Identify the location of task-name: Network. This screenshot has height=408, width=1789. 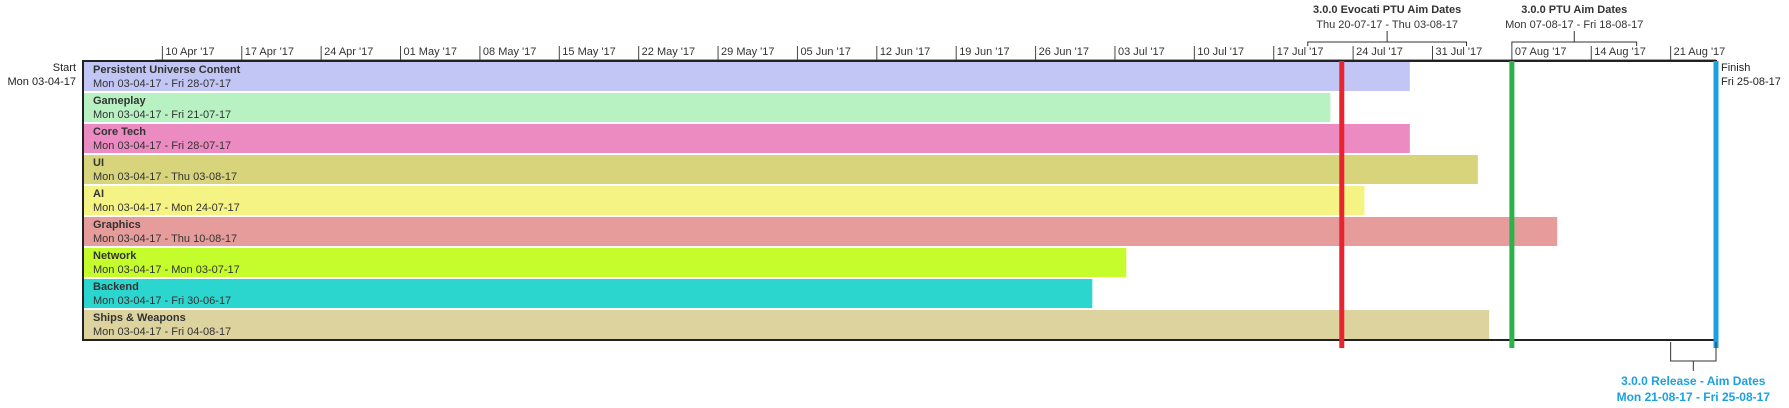
(115, 256).